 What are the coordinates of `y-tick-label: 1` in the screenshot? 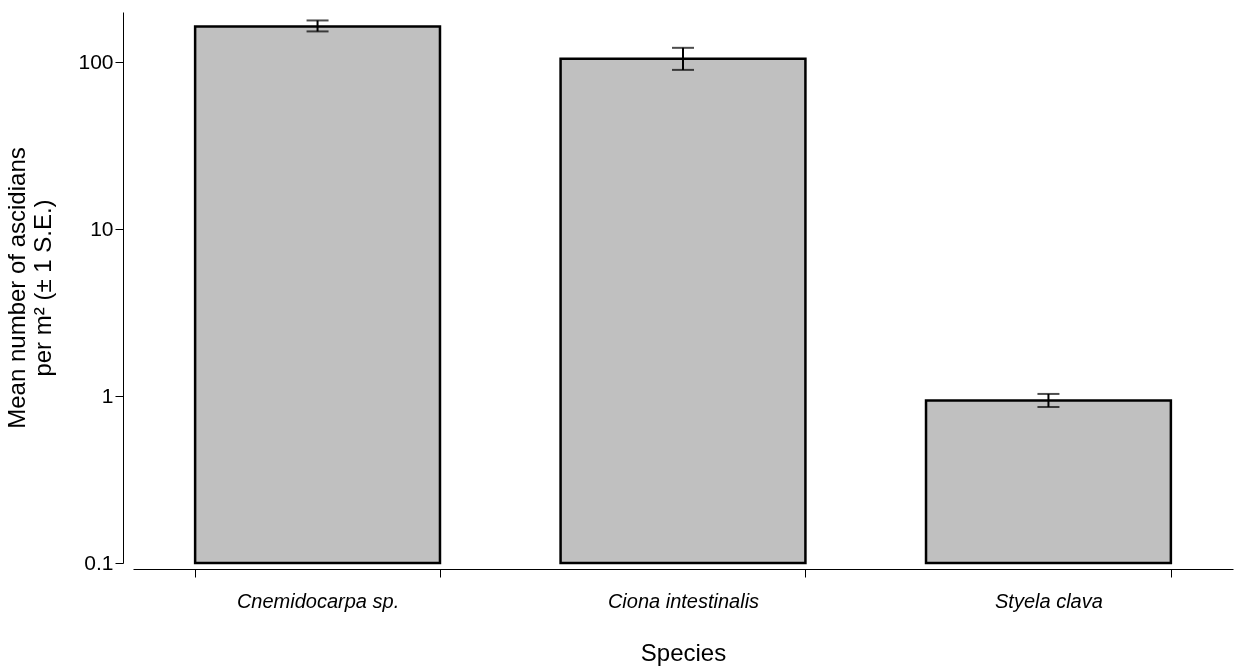 It's located at (107, 395).